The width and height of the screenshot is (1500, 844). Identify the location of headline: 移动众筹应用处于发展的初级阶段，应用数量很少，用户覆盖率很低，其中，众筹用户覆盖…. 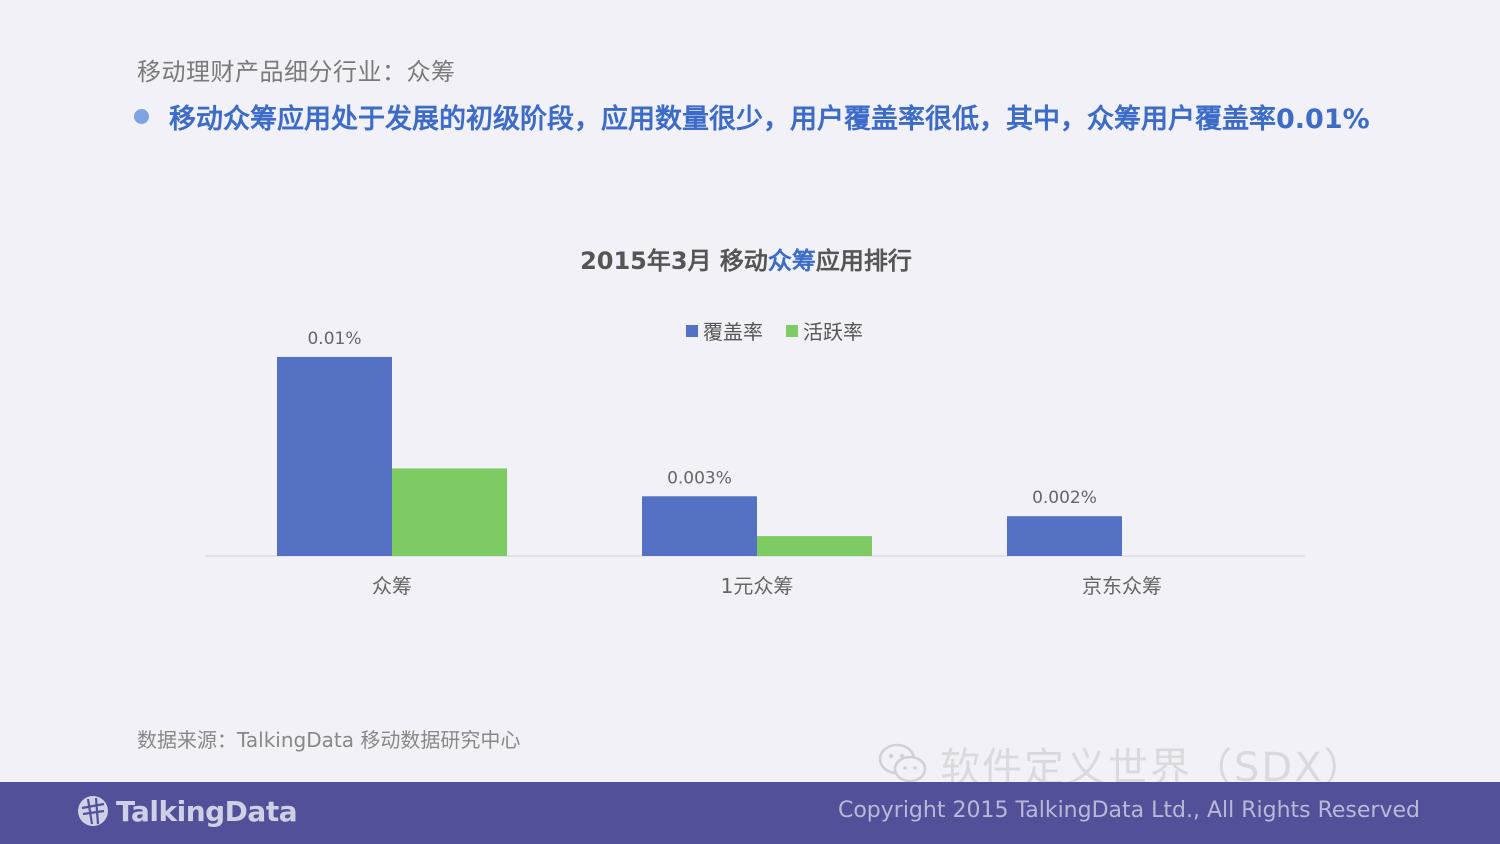
(769, 119).